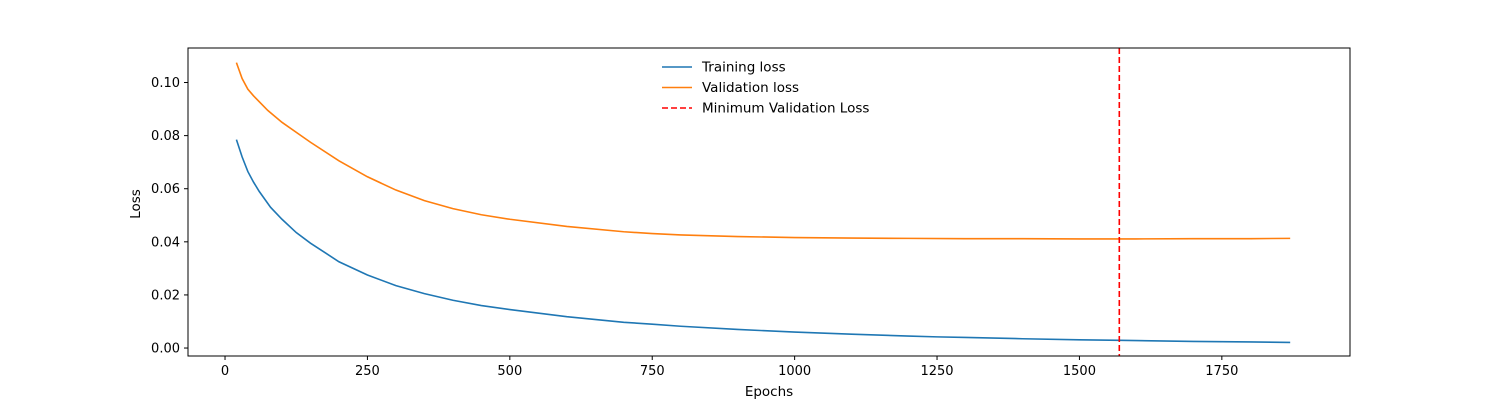 The image size is (1500, 404). I want to click on y-tick-label: 0.02, so click(165, 295).